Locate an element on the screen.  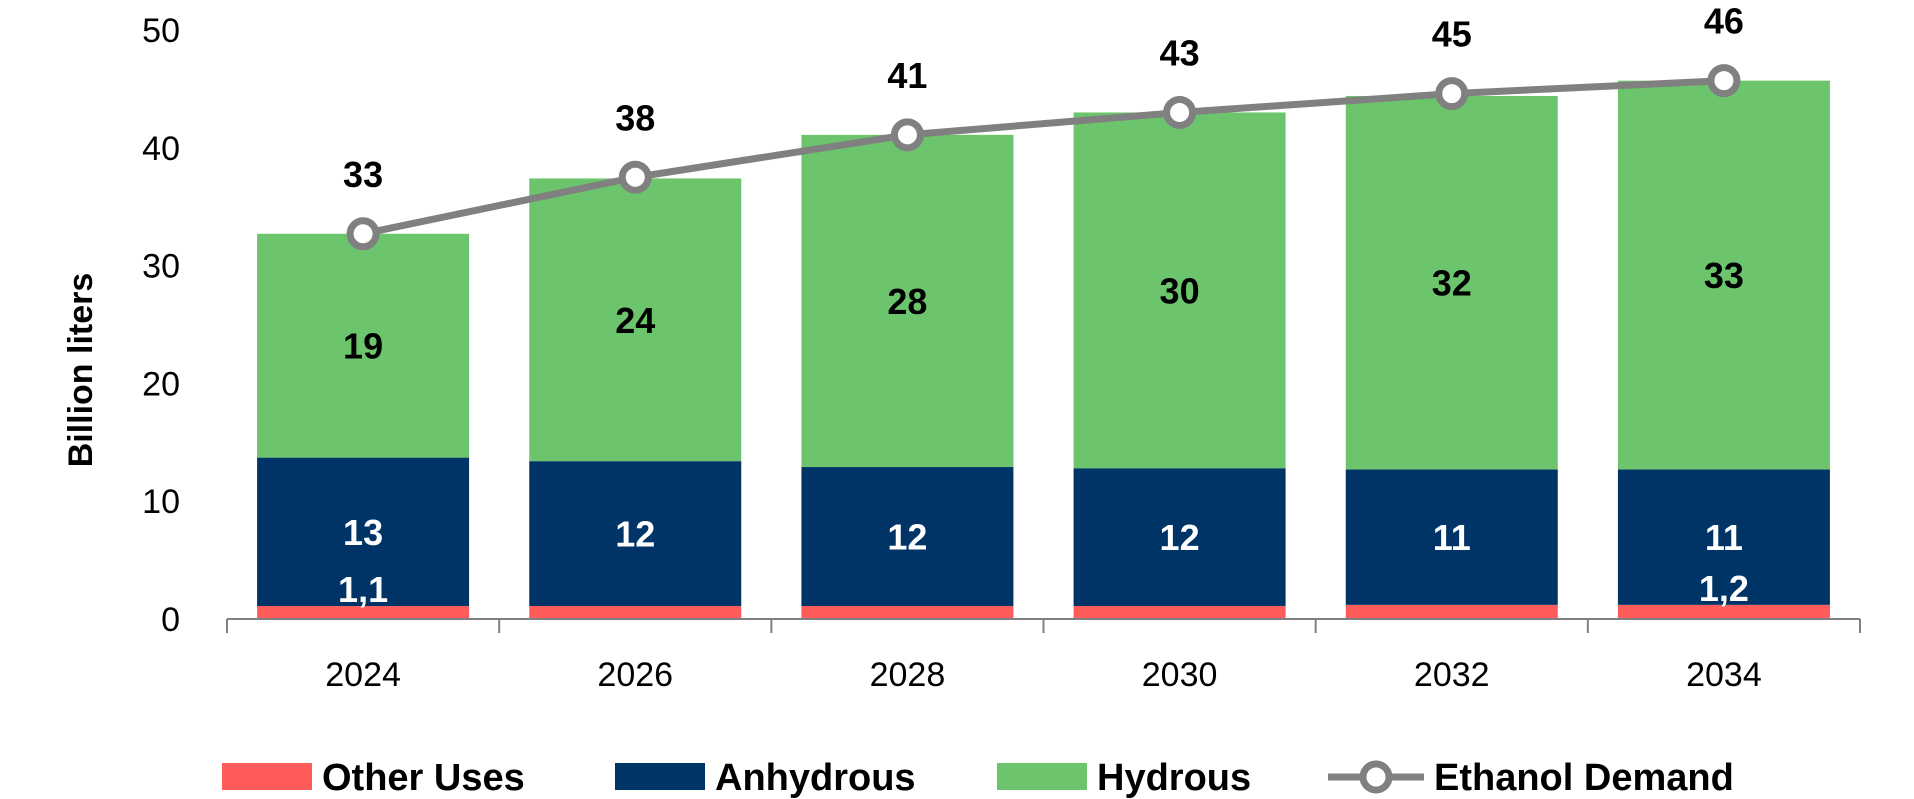
legend-swatch-anhydrous is located at coordinates (660, 776).